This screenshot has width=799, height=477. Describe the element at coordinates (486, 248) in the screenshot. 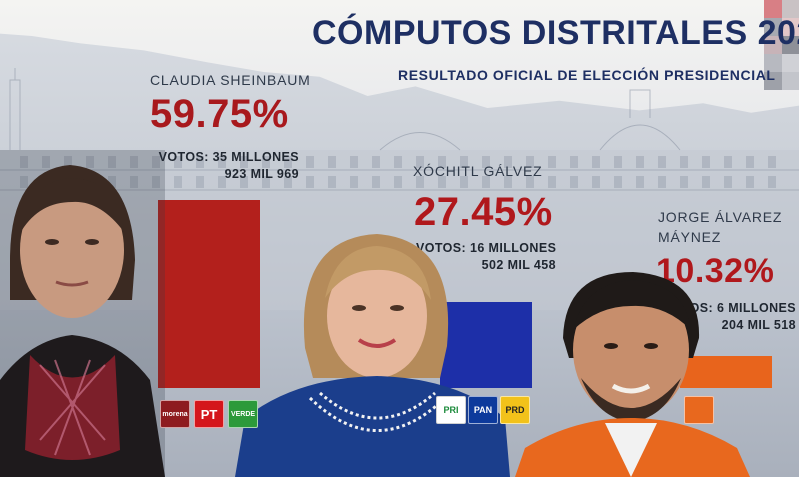

I see `votes-line1-galvez: VOTOS: 16 MILLONES` at that location.